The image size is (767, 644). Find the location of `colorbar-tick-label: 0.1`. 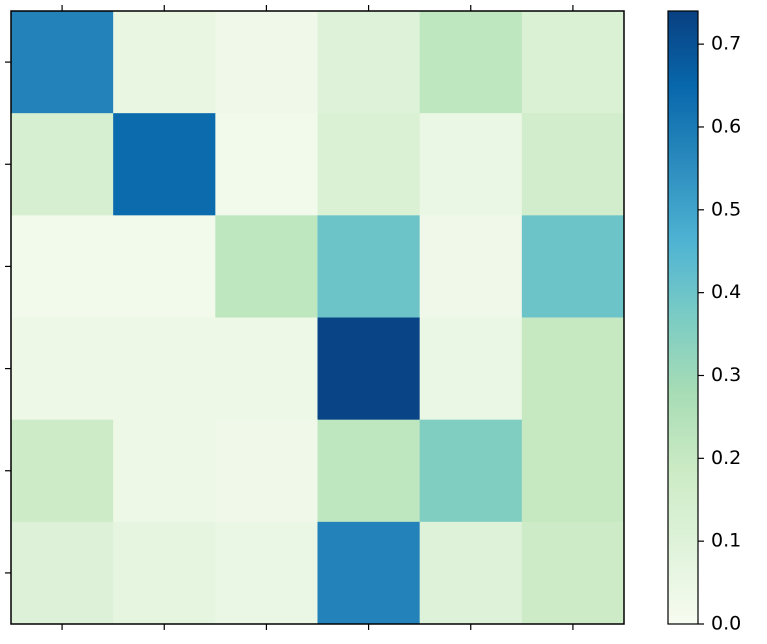

colorbar-tick-label: 0.1 is located at coordinates (726, 541).